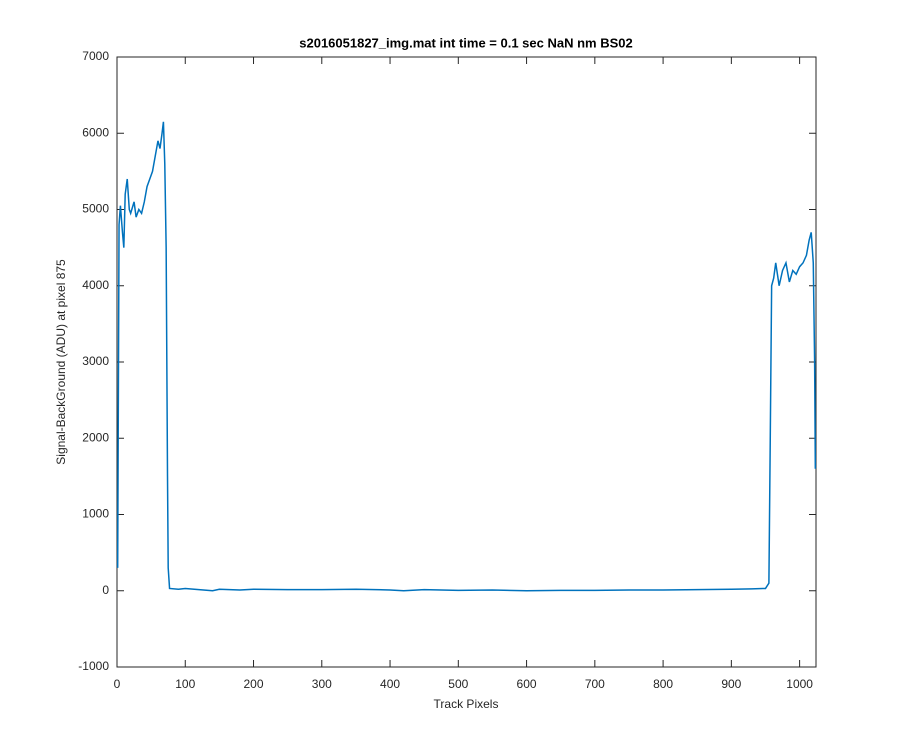  What do you see at coordinates (95, 209) in the screenshot?
I see `y-tick-label: 5000` at bounding box center [95, 209].